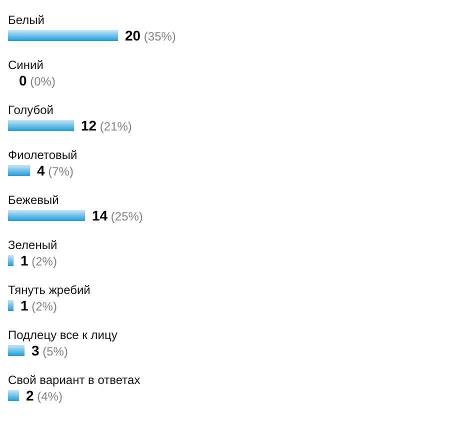  What do you see at coordinates (33, 245) in the screenshot?
I see `y-tick-label: Зеленый` at bounding box center [33, 245].